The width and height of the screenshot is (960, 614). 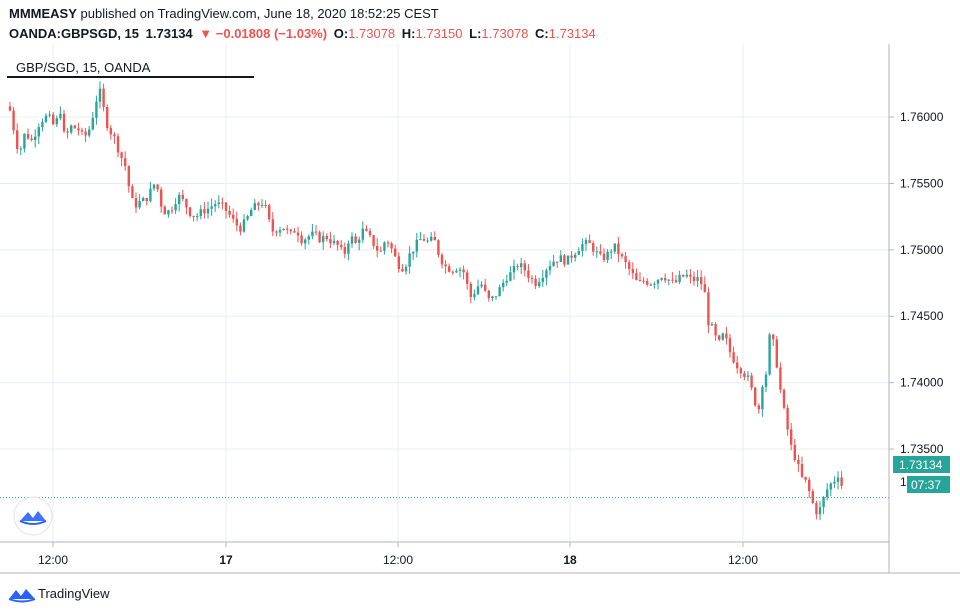 I want to click on y-tick-label: 1.74500, so click(x=922, y=316).